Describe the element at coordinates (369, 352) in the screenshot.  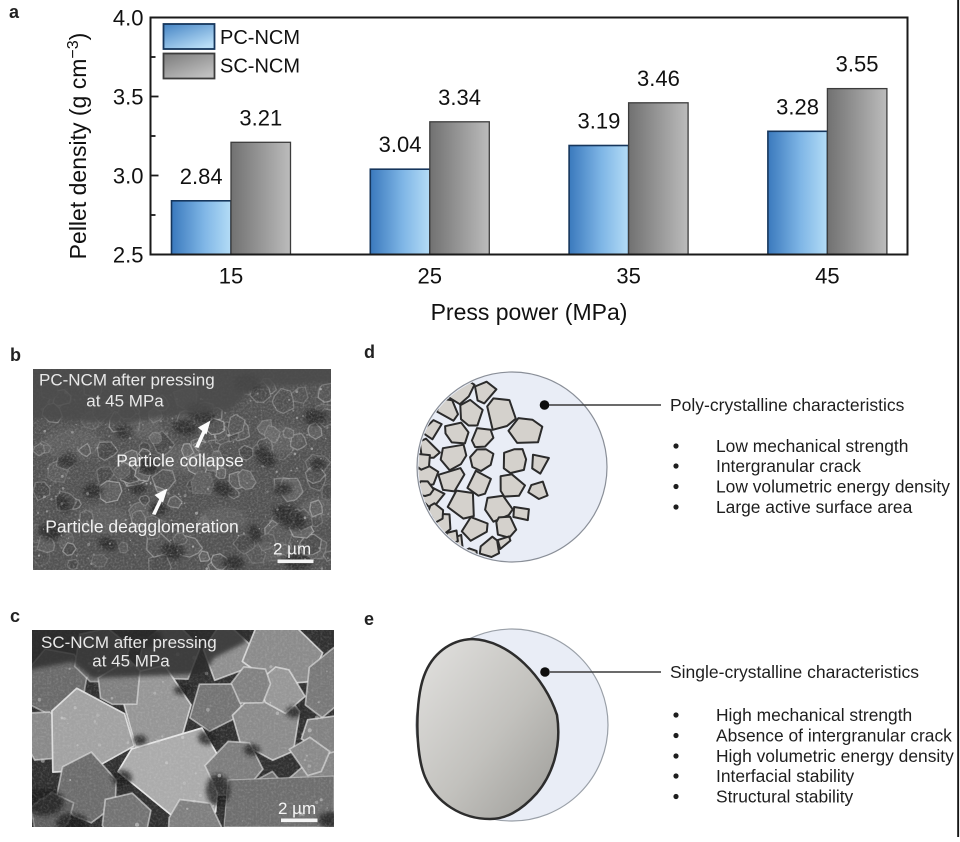
I see `svg-text: d` at that location.